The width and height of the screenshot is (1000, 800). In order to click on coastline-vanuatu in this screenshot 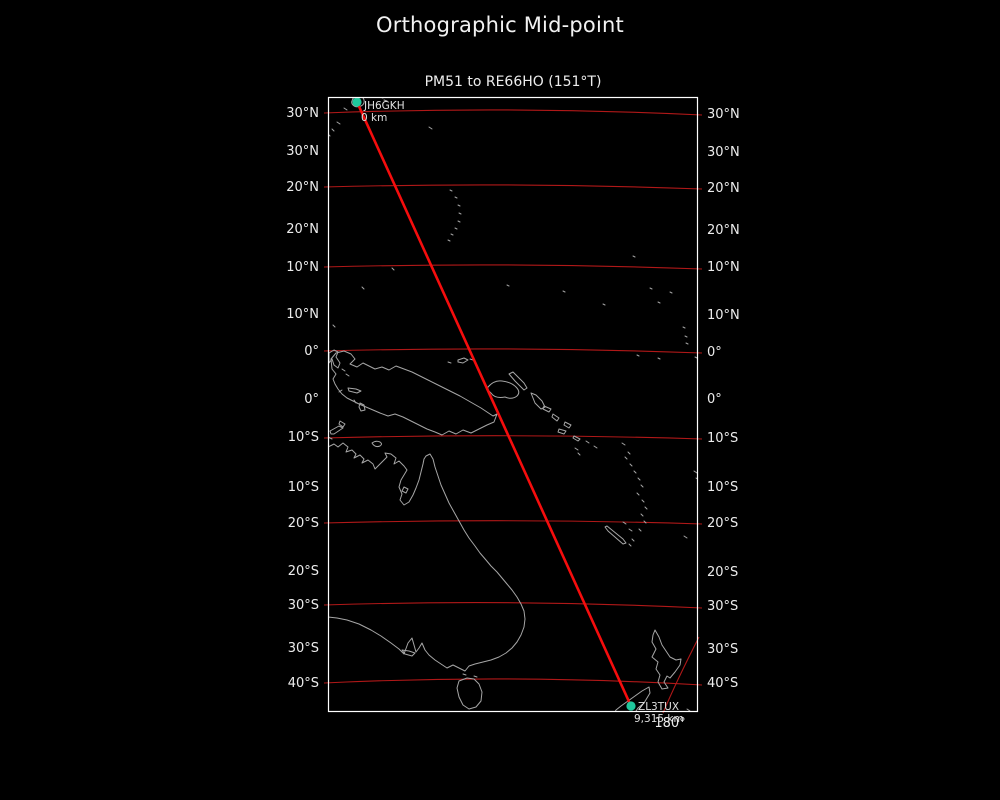, I will do `click(636, 501)`.